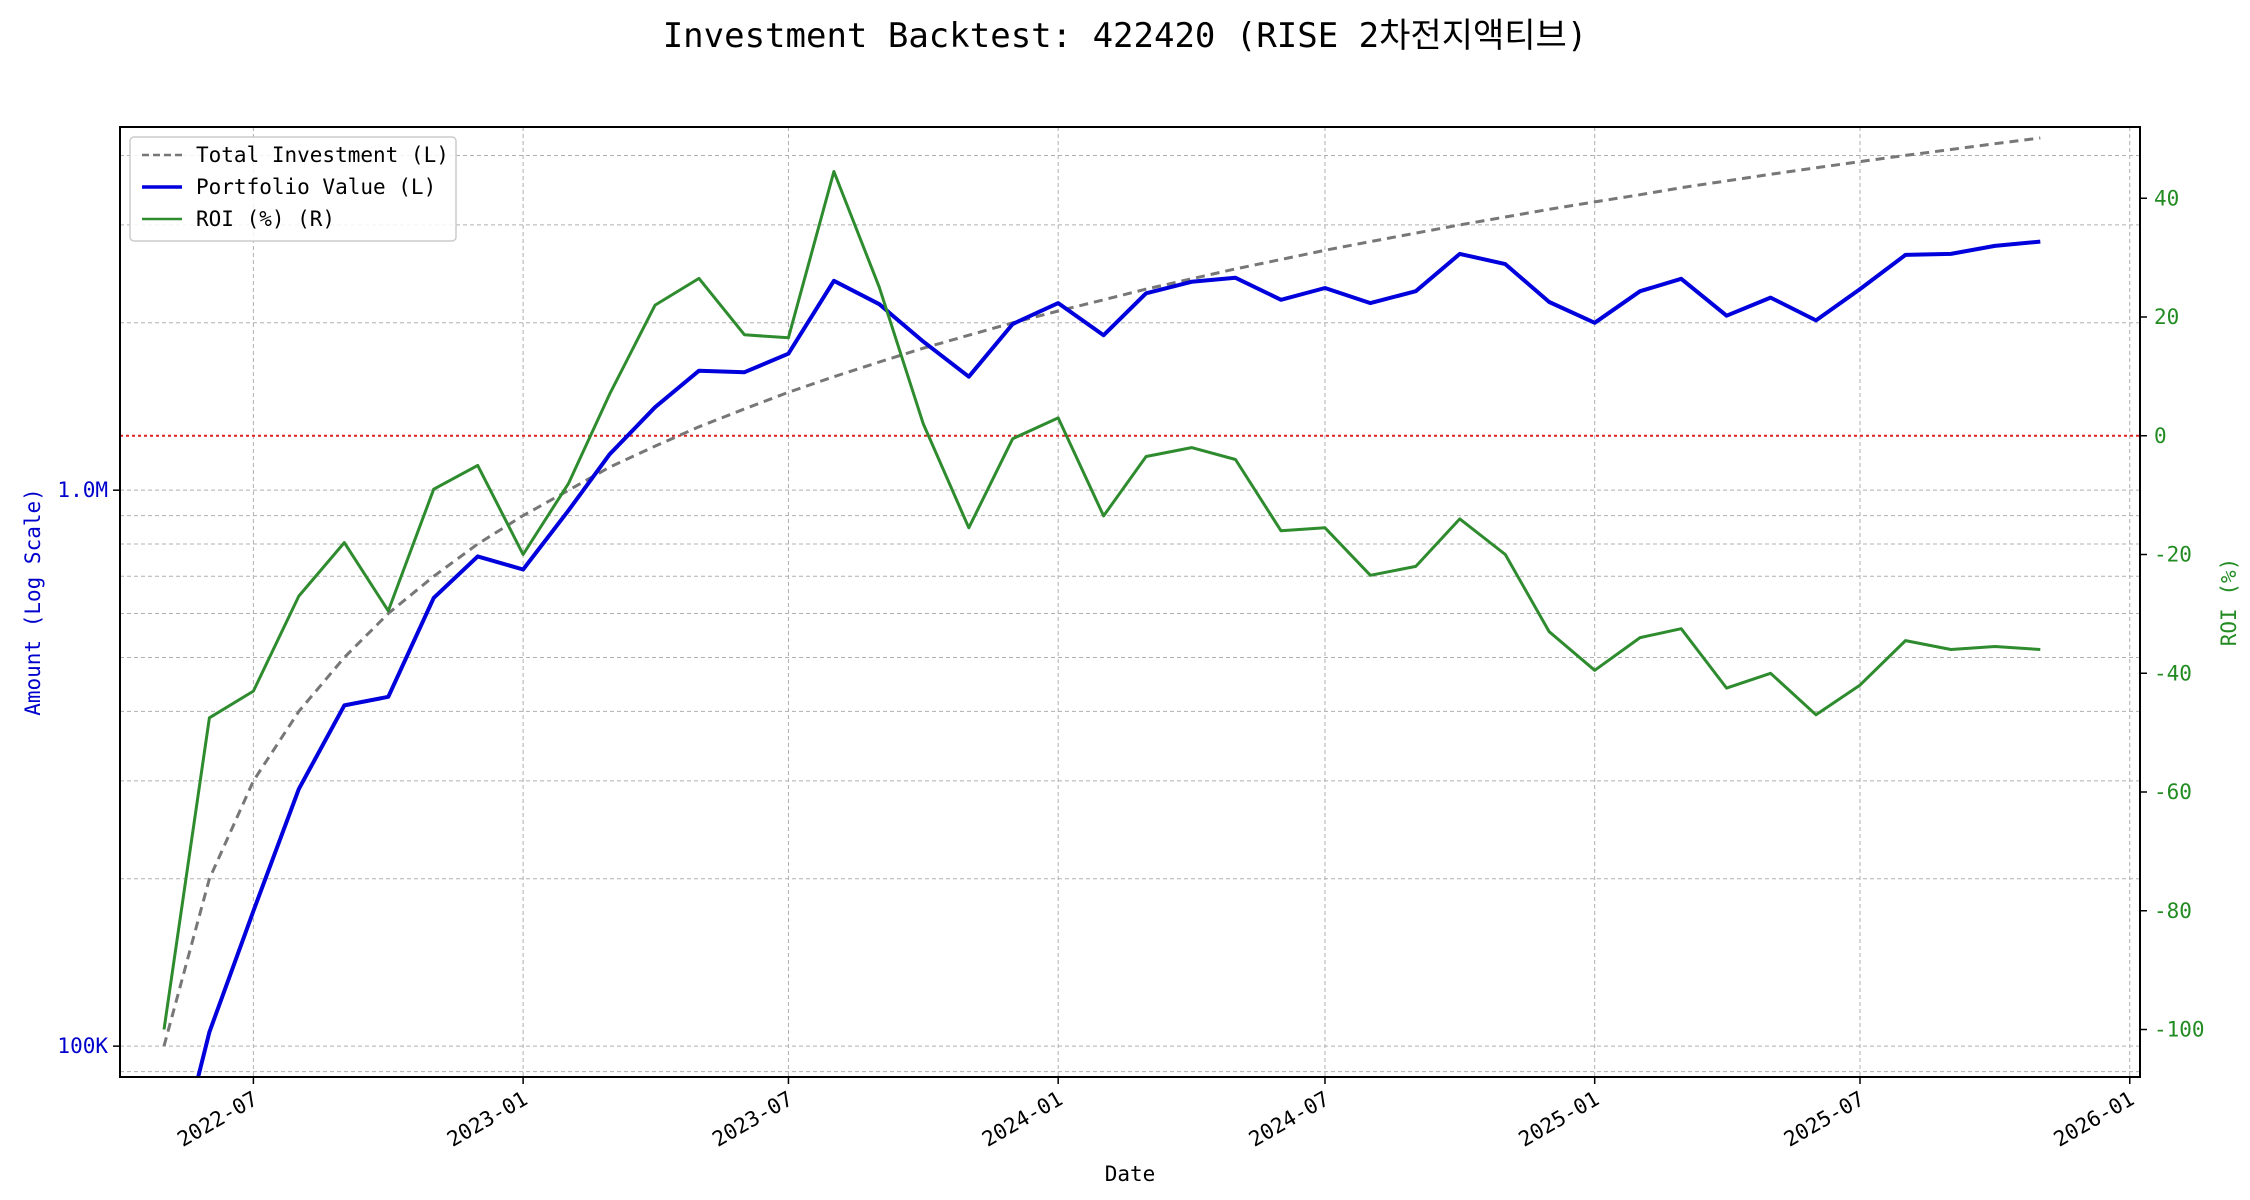  I want to click on legend-box, so click(293, 189).